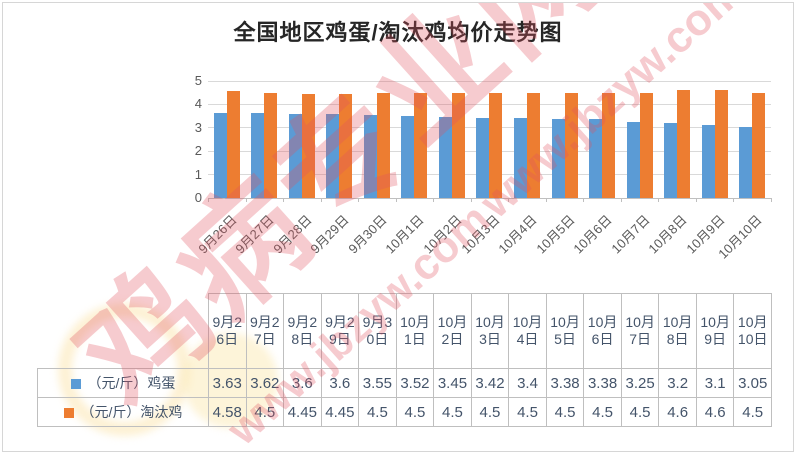 This screenshot has height=454, width=794. I want to click on grid-line, so click(489, 81).